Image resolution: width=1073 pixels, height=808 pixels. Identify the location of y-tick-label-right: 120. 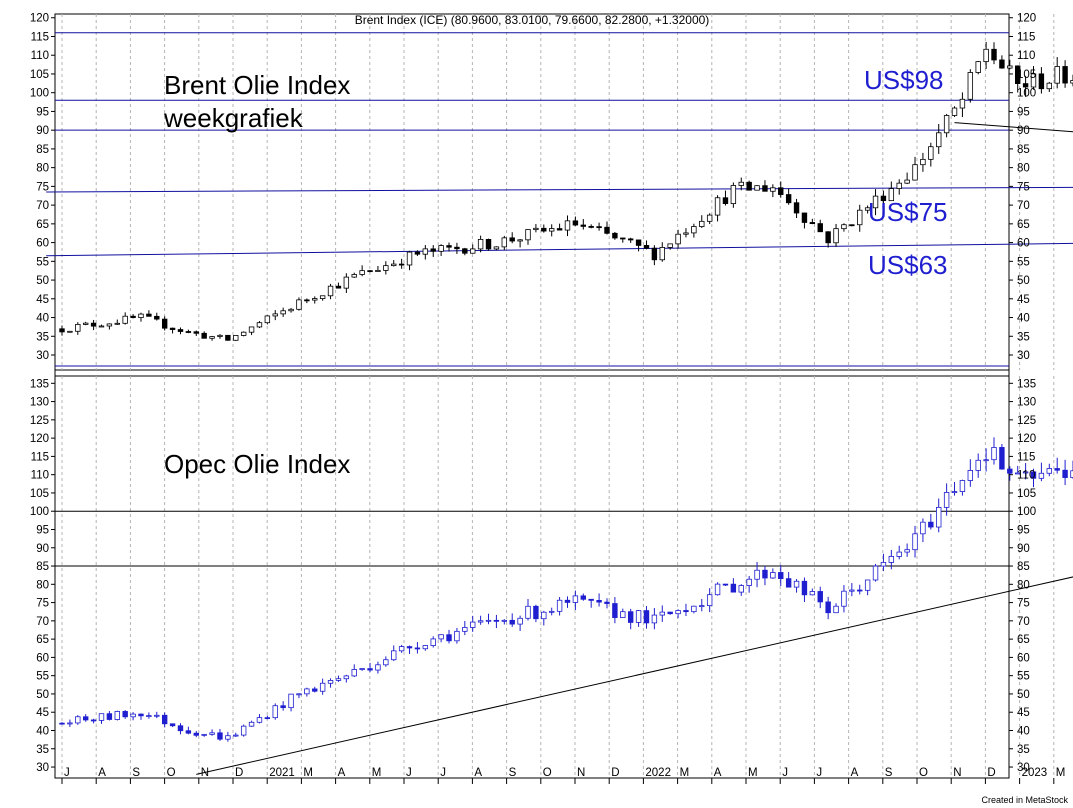
(1026, 439).